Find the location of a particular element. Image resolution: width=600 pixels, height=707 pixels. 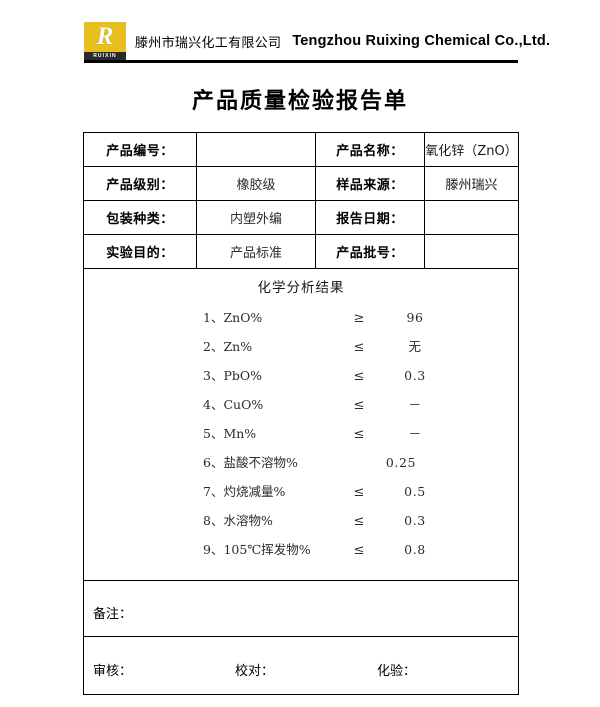

signature-label-review: 审核： is located at coordinates (113, 671).